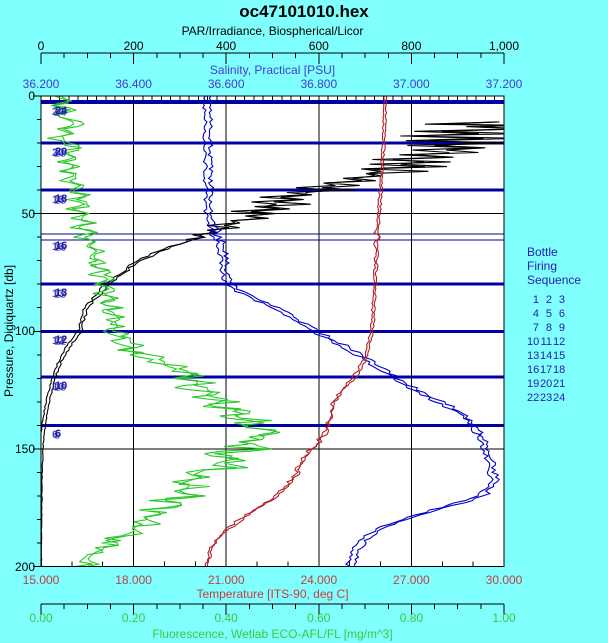 This screenshot has width=608, height=643. I want to click on legend-bottle-number: 18, so click(559, 370).